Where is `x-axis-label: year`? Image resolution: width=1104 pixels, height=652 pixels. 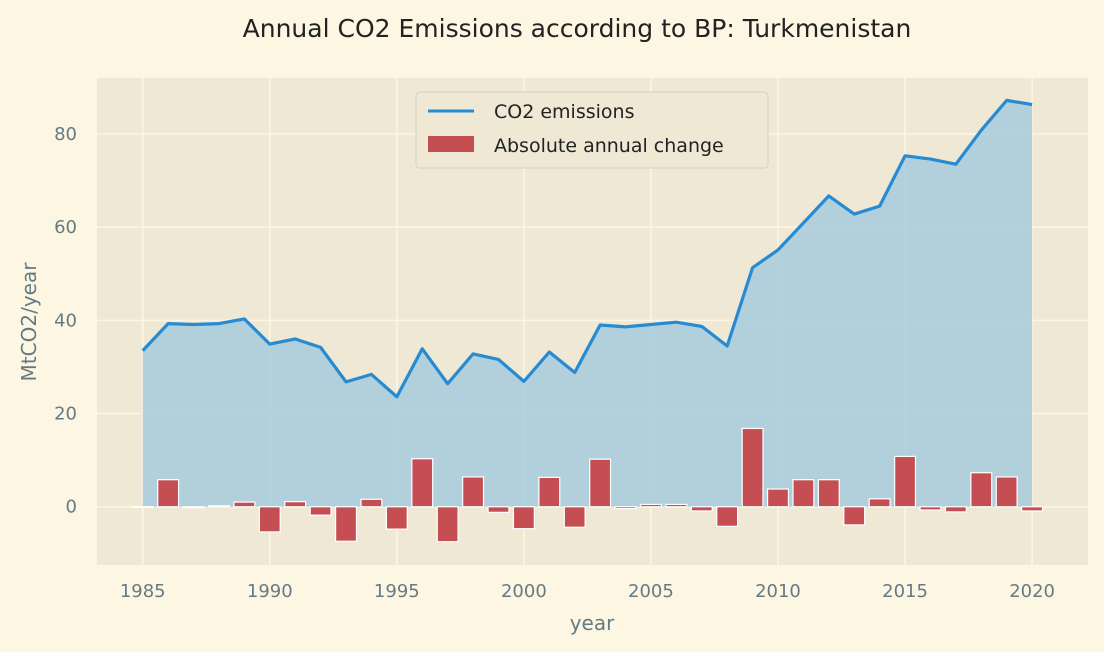 x-axis-label: year is located at coordinates (592, 623).